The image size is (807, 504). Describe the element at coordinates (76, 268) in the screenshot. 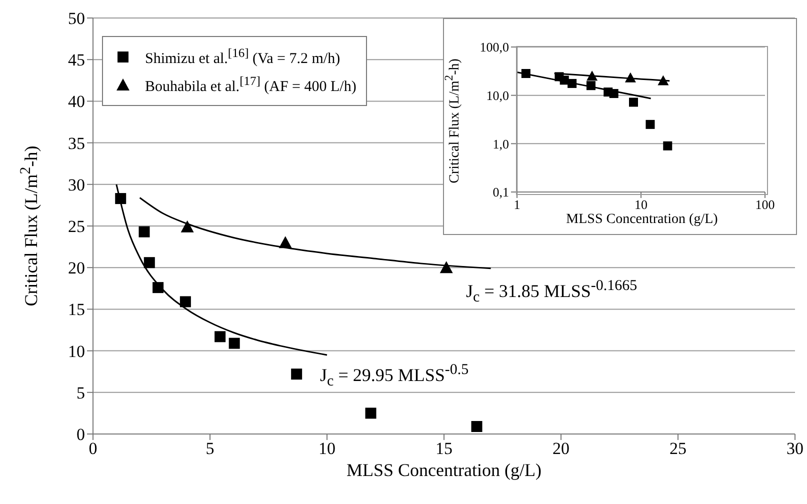

I see `y-tick-label: 20` at that location.